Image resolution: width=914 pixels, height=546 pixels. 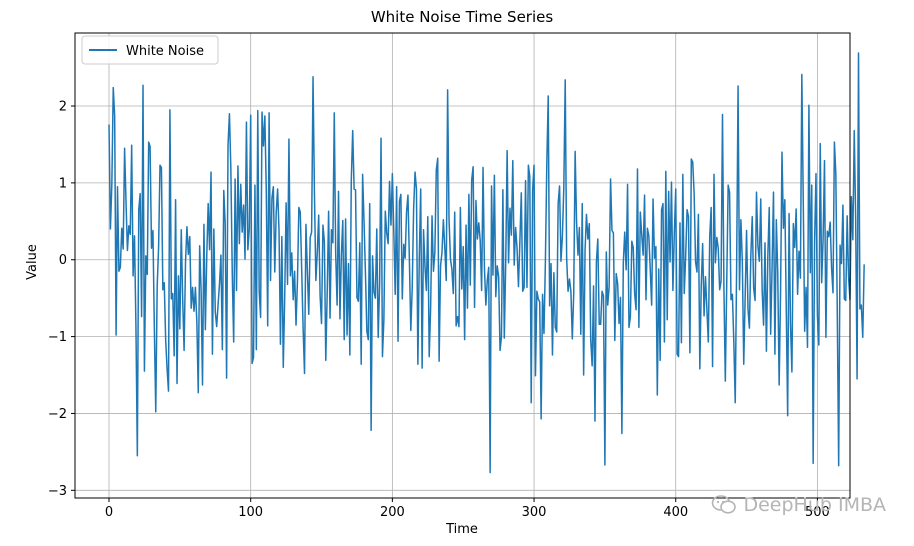 I want to click on y-tick-label: 1, so click(x=63, y=183).